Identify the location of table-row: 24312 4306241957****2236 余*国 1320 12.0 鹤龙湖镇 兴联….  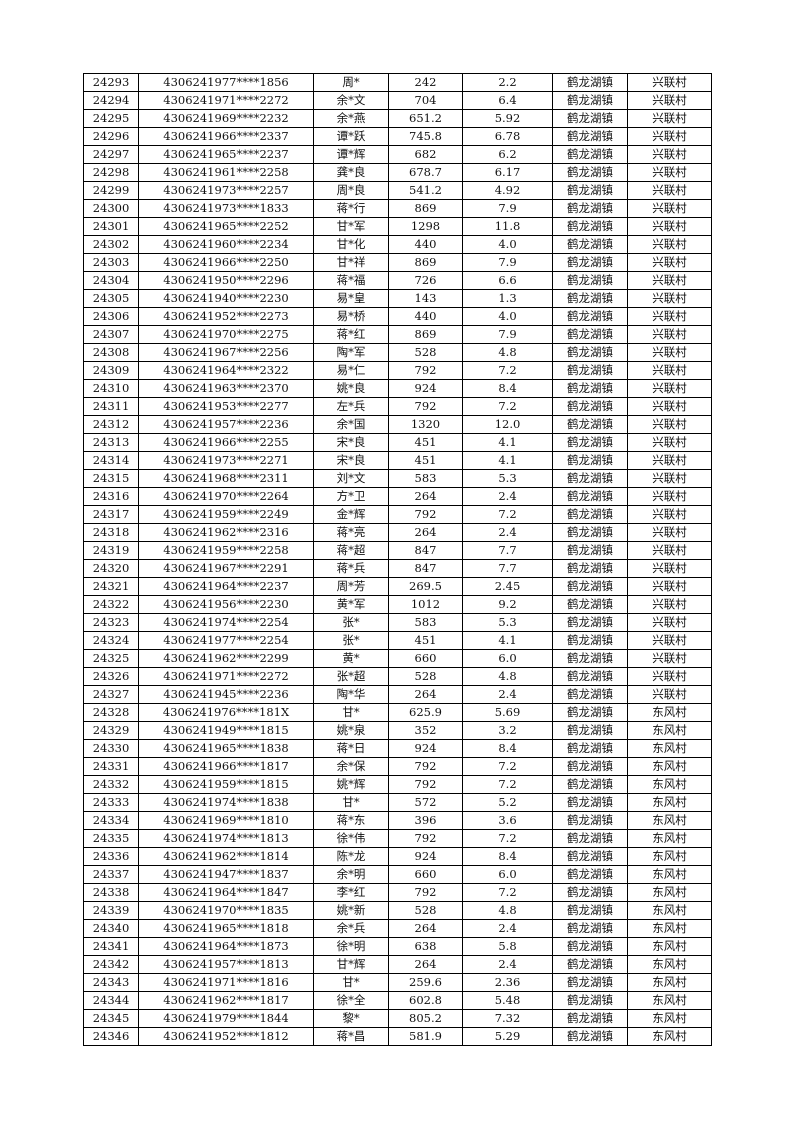
(397, 424).